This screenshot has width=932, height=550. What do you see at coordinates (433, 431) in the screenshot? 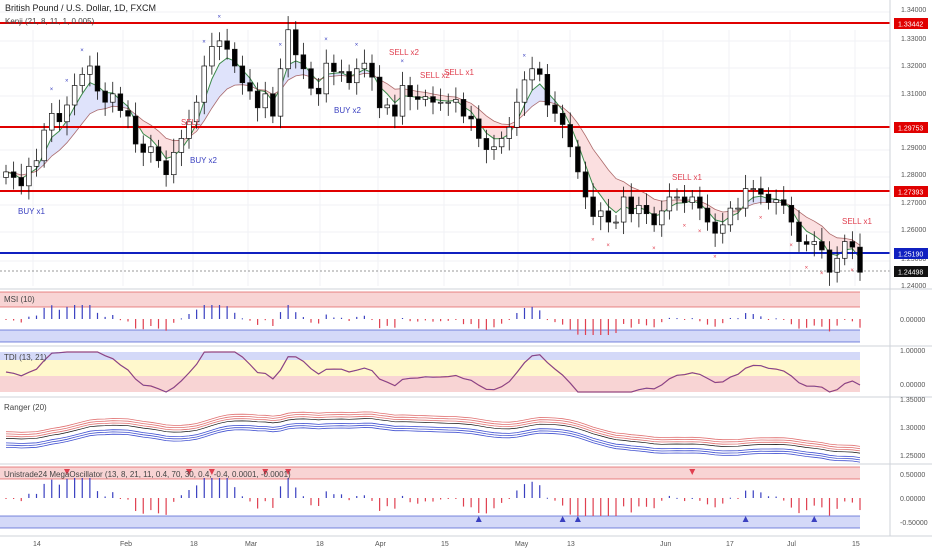
I see `ranger-band-line` at bounding box center [433, 431].